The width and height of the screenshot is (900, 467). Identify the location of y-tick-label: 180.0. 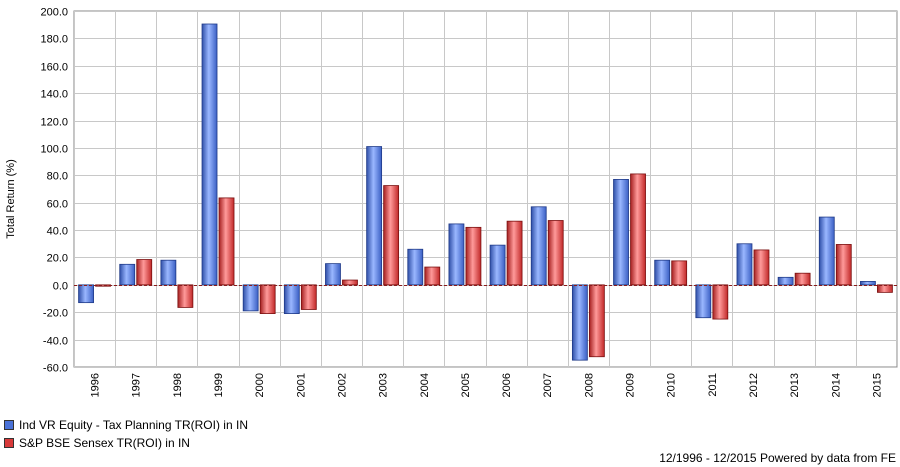
(54, 40).